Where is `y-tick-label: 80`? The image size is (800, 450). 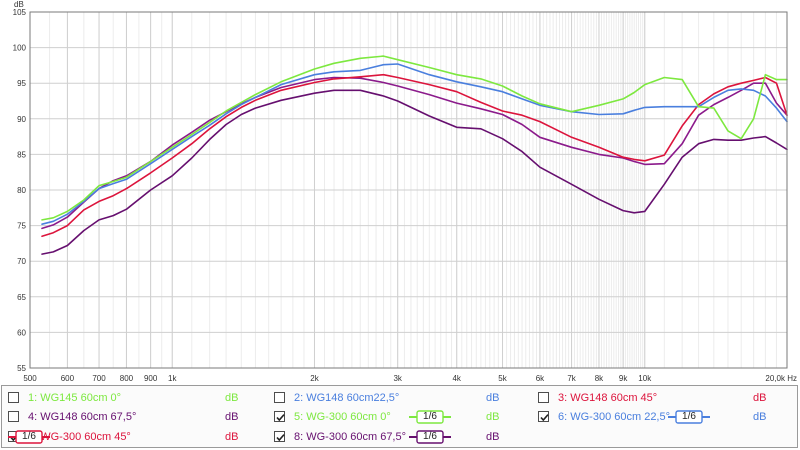 y-tick-label: 80 is located at coordinates (21, 190).